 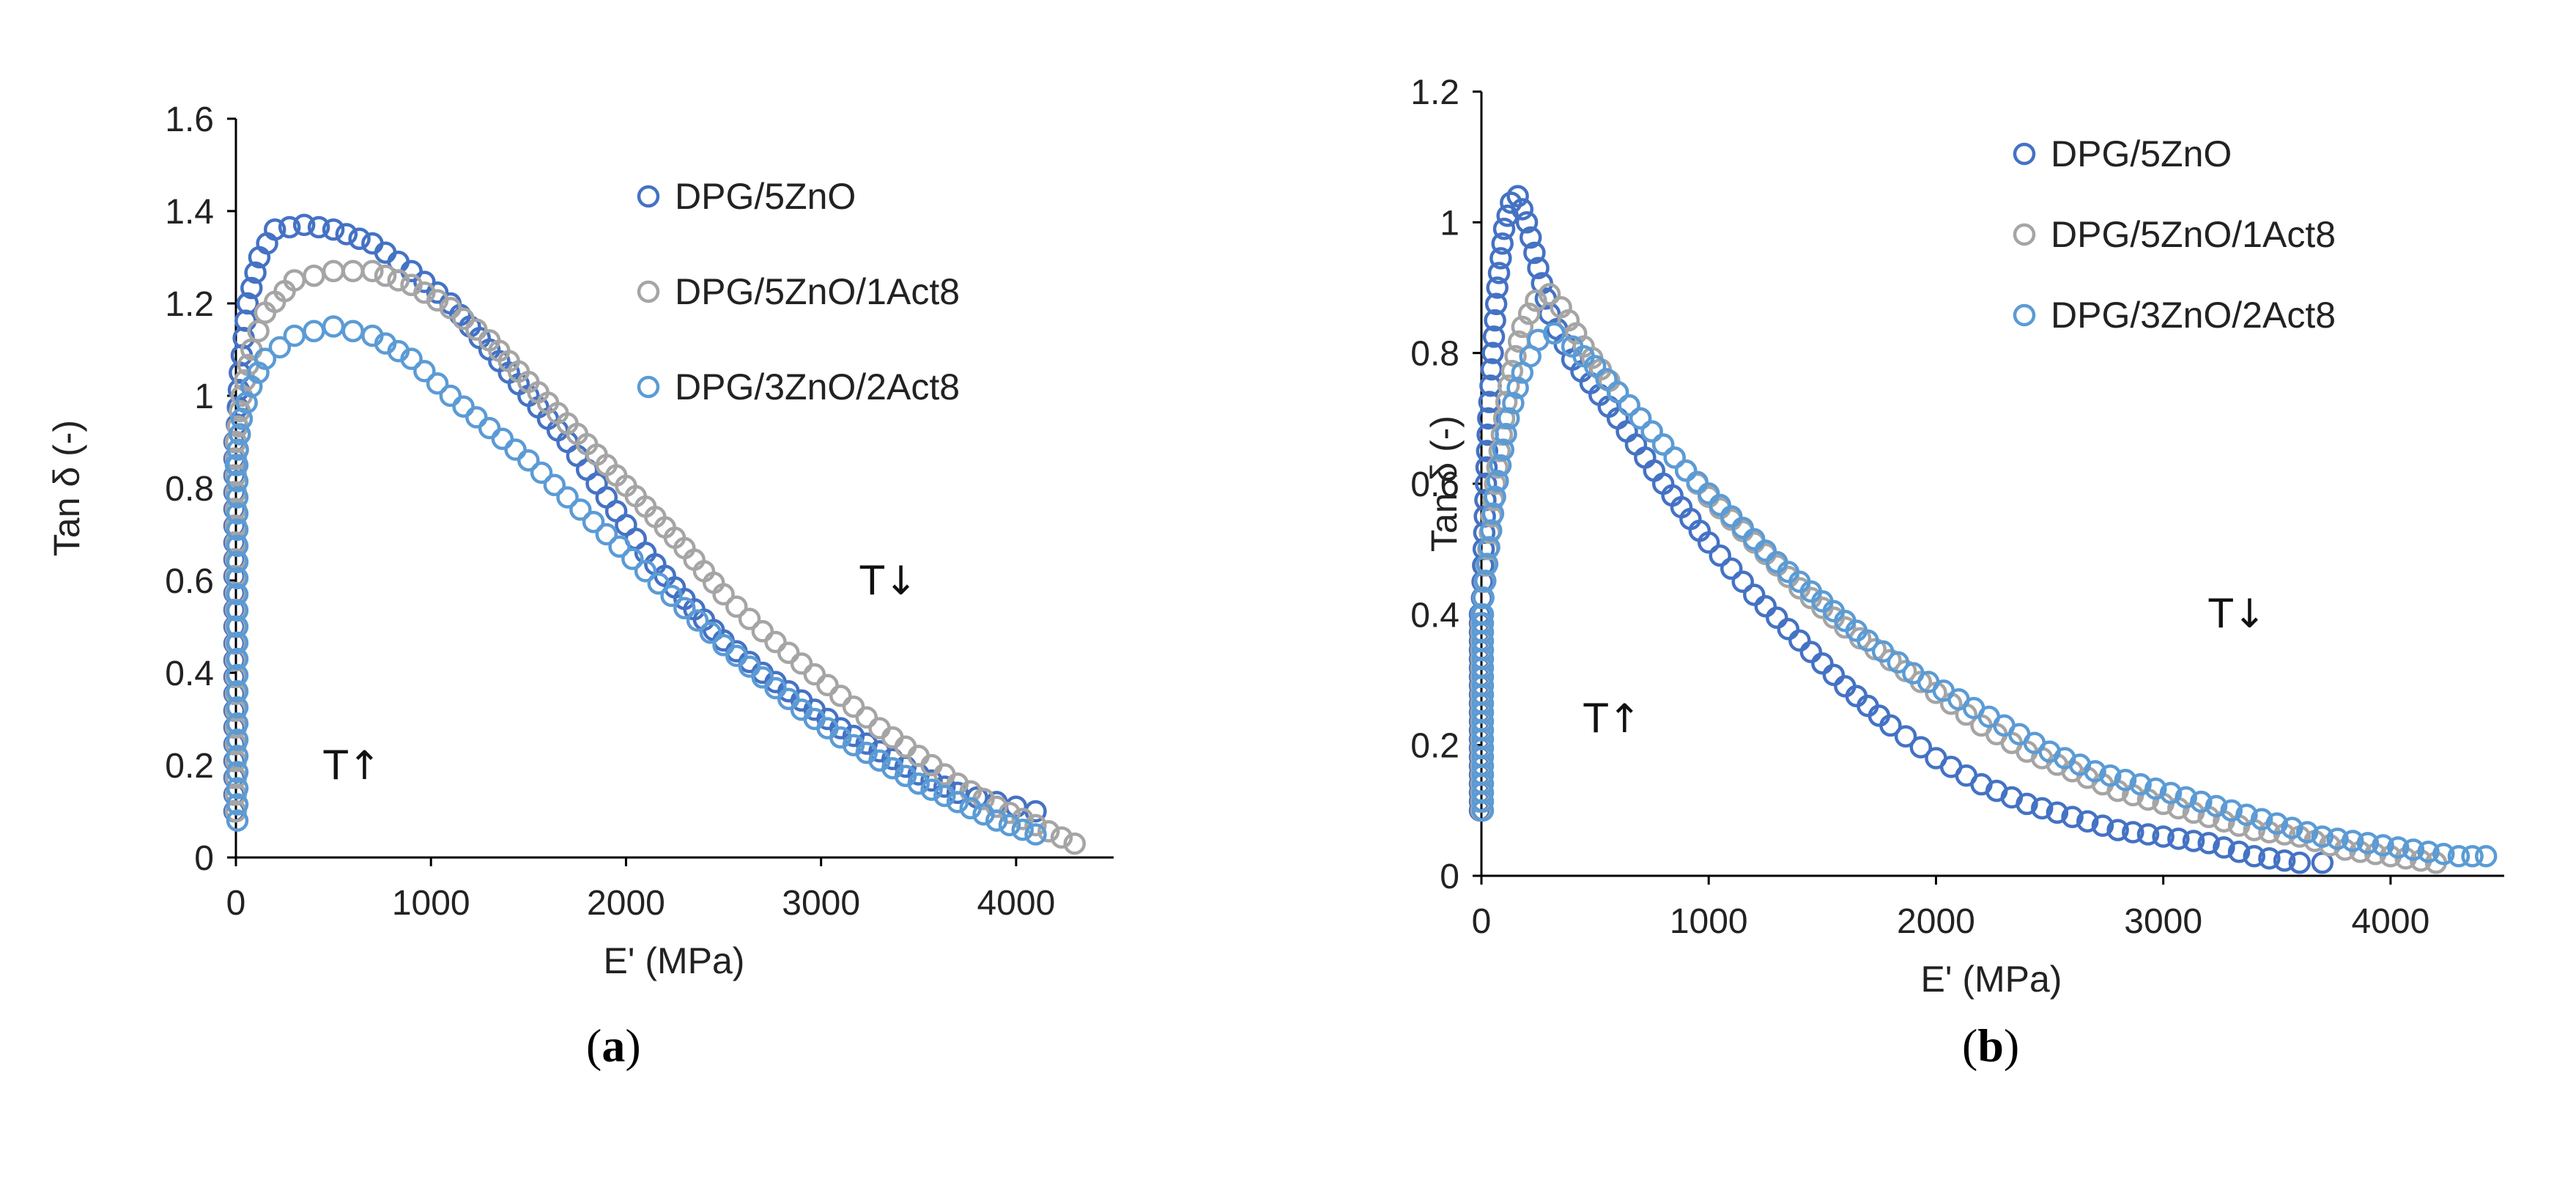 What do you see at coordinates (635, 580) in the screenshot?
I see `series-3-markers` at bounding box center [635, 580].